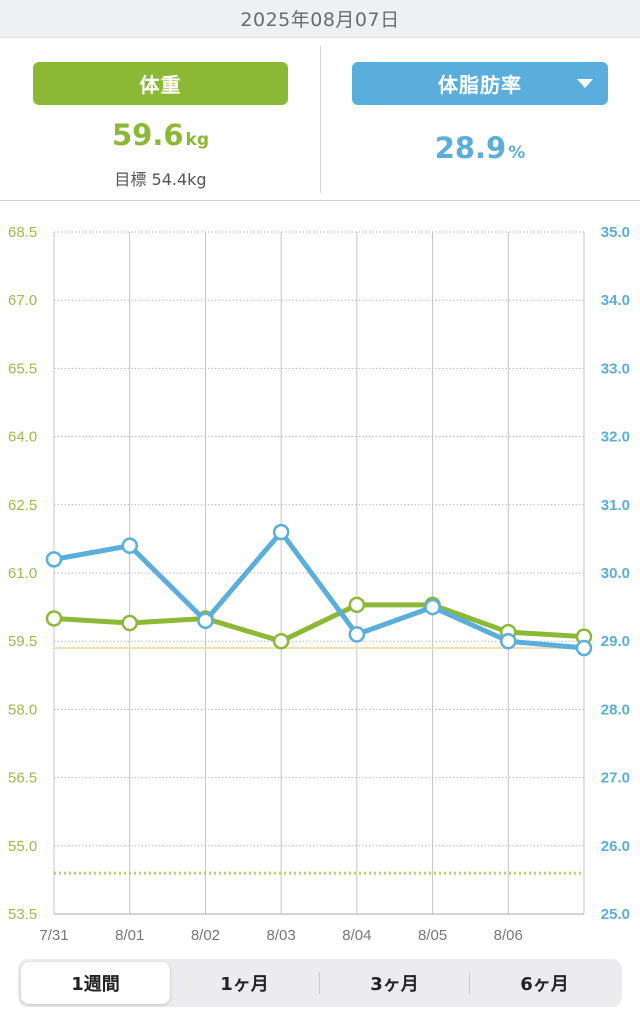 The width and height of the screenshot is (640, 1024). I want to click on weight-value-display: 59.6 kg, so click(160, 135).